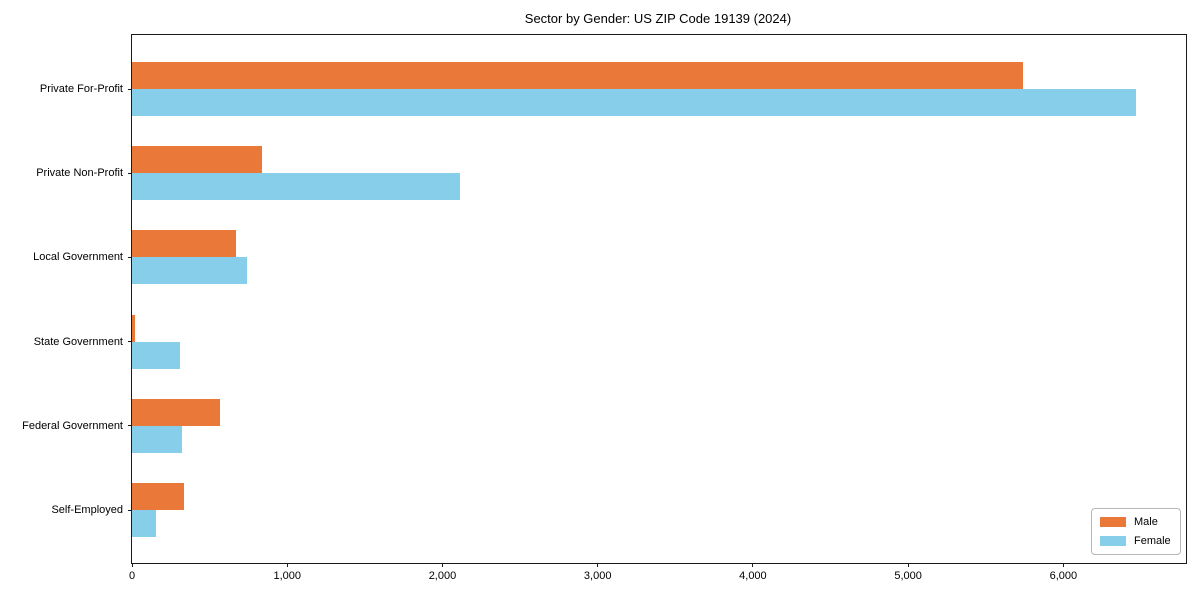 The width and height of the screenshot is (1200, 600). I want to click on x-tick-label-4-000: 4,000, so click(753, 576).